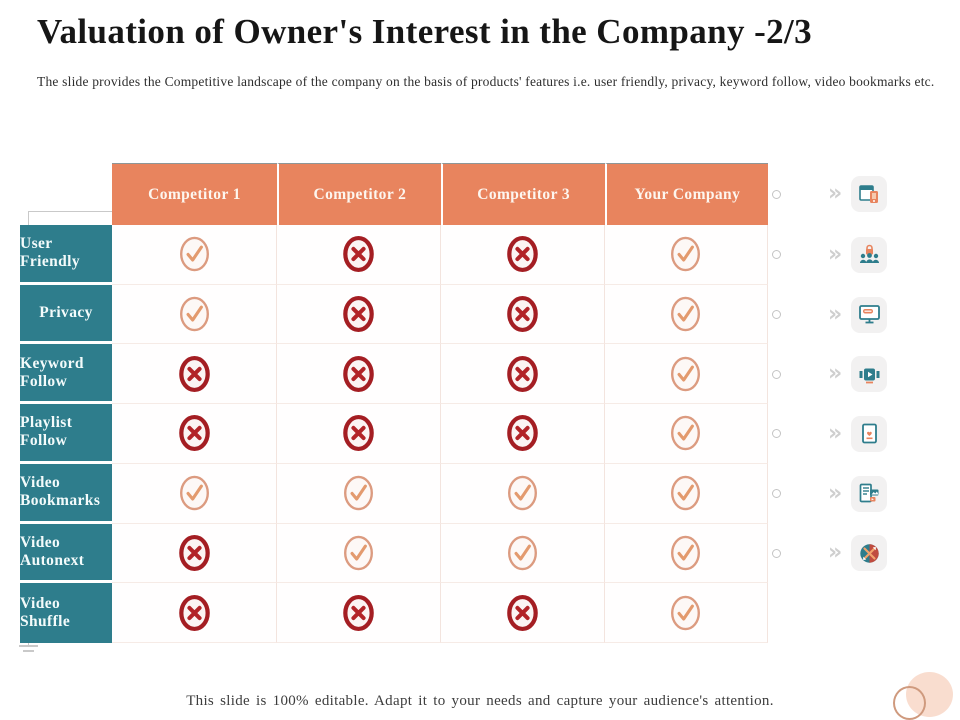 The width and height of the screenshot is (960, 720). What do you see at coordinates (869, 194) in the screenshot?
I see `user-friendly-icon` at bounding box center [869, 194].